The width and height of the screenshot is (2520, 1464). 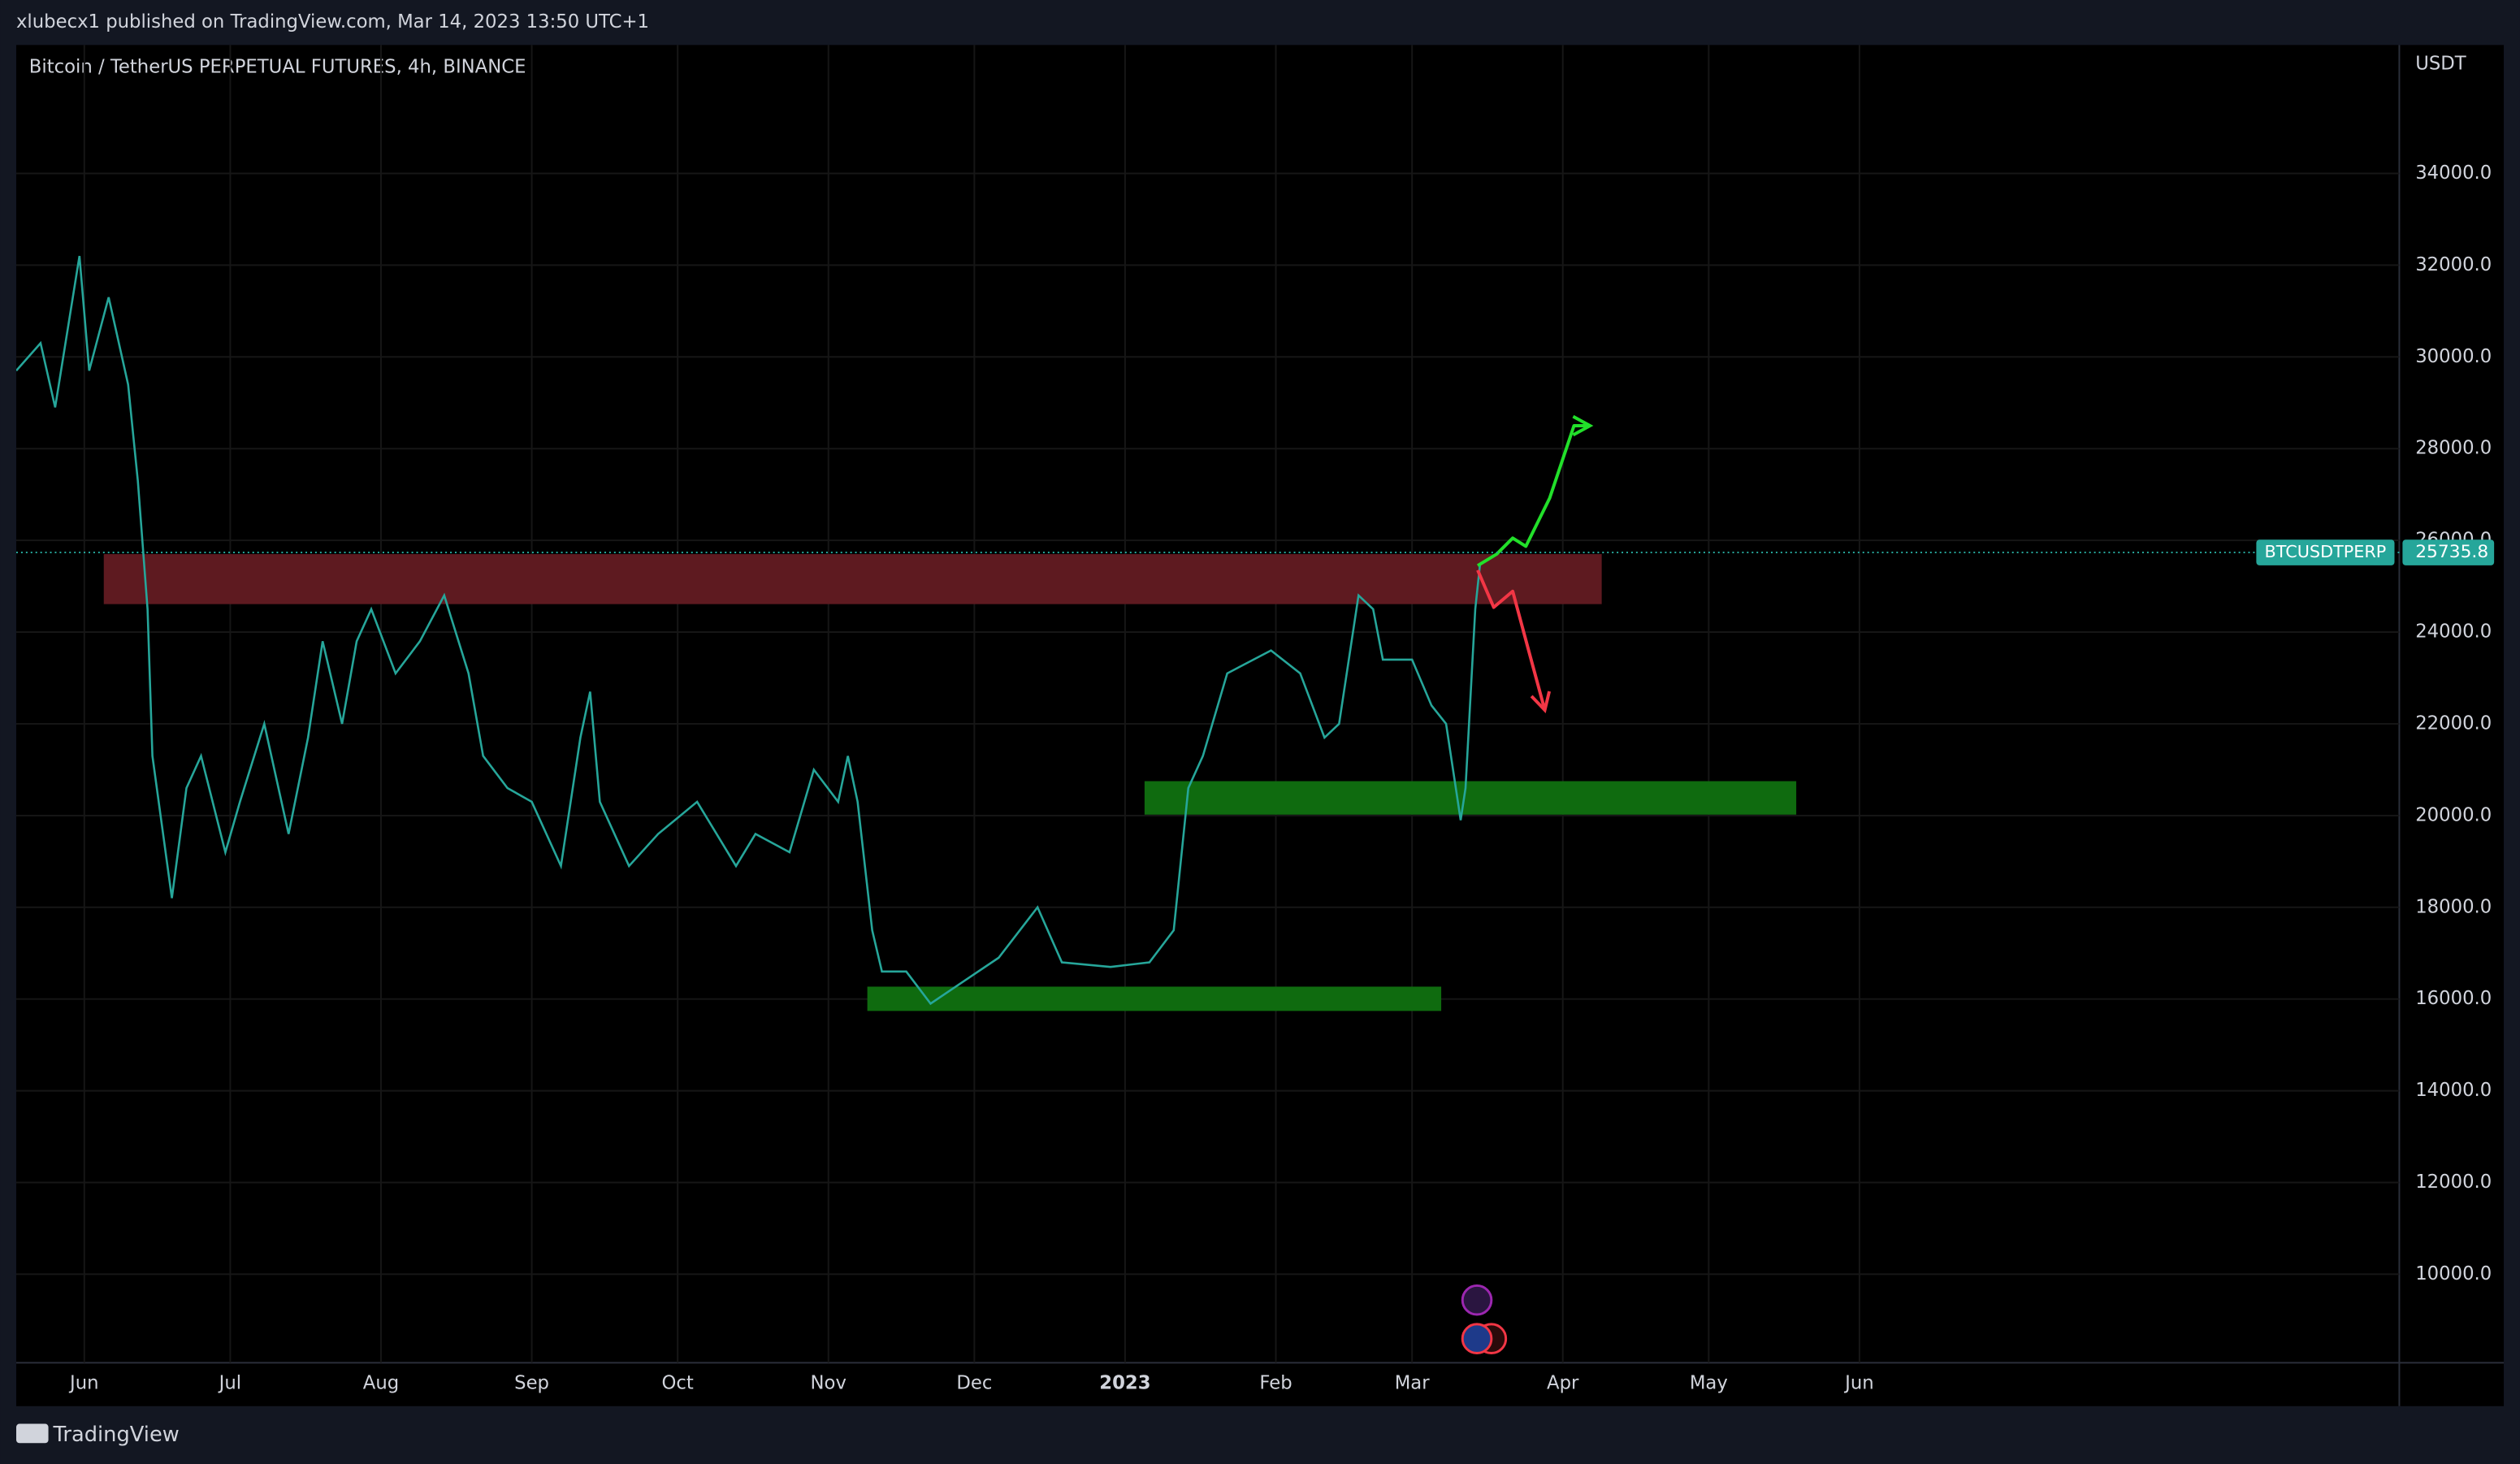 I want to click on y-tick-label: 16000.0, so click(x=2454, y=999).